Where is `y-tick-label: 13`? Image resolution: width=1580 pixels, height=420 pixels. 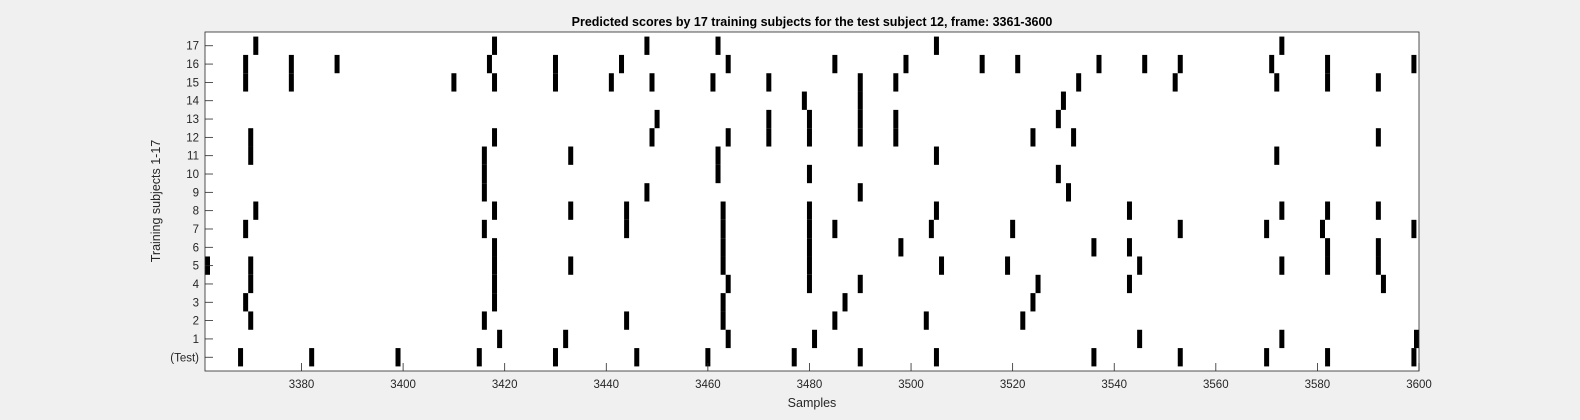 y-tick-label: 13 is located at coordinates (192, 120).